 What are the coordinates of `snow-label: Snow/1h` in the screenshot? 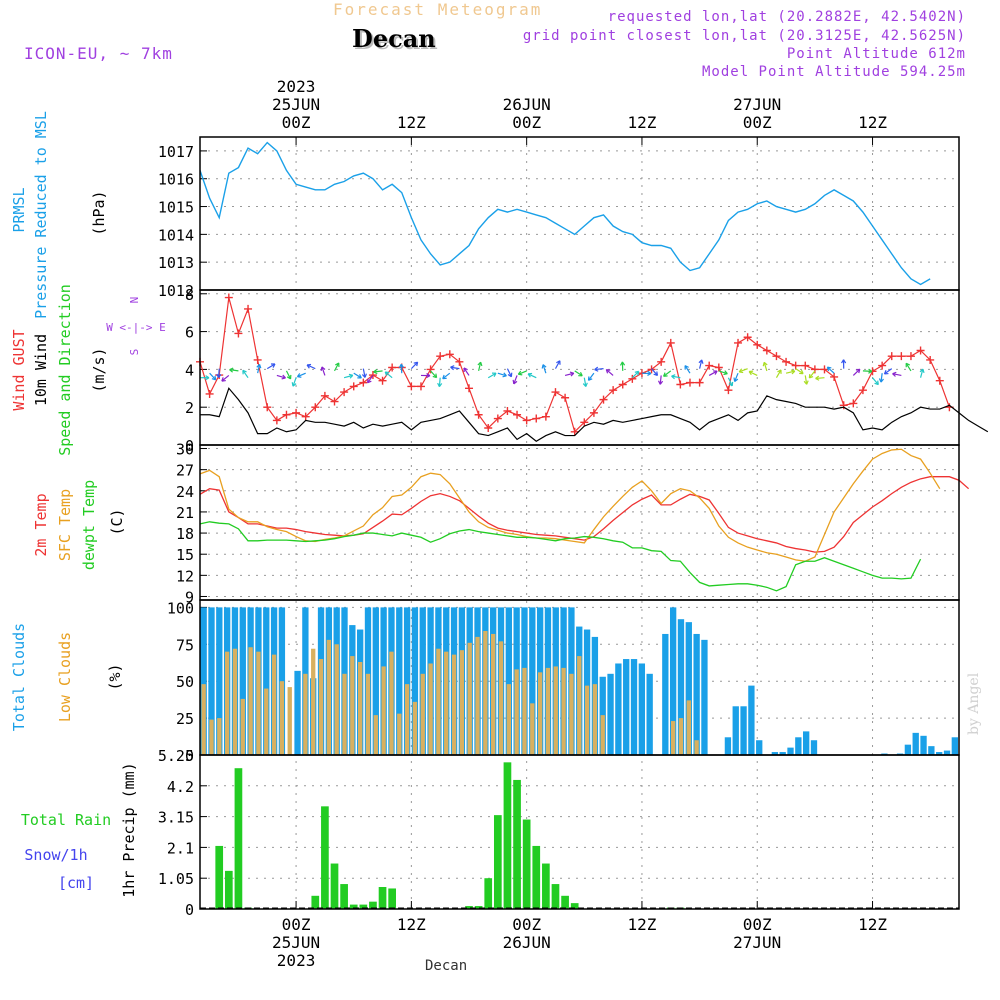 It's located at (55, 855).